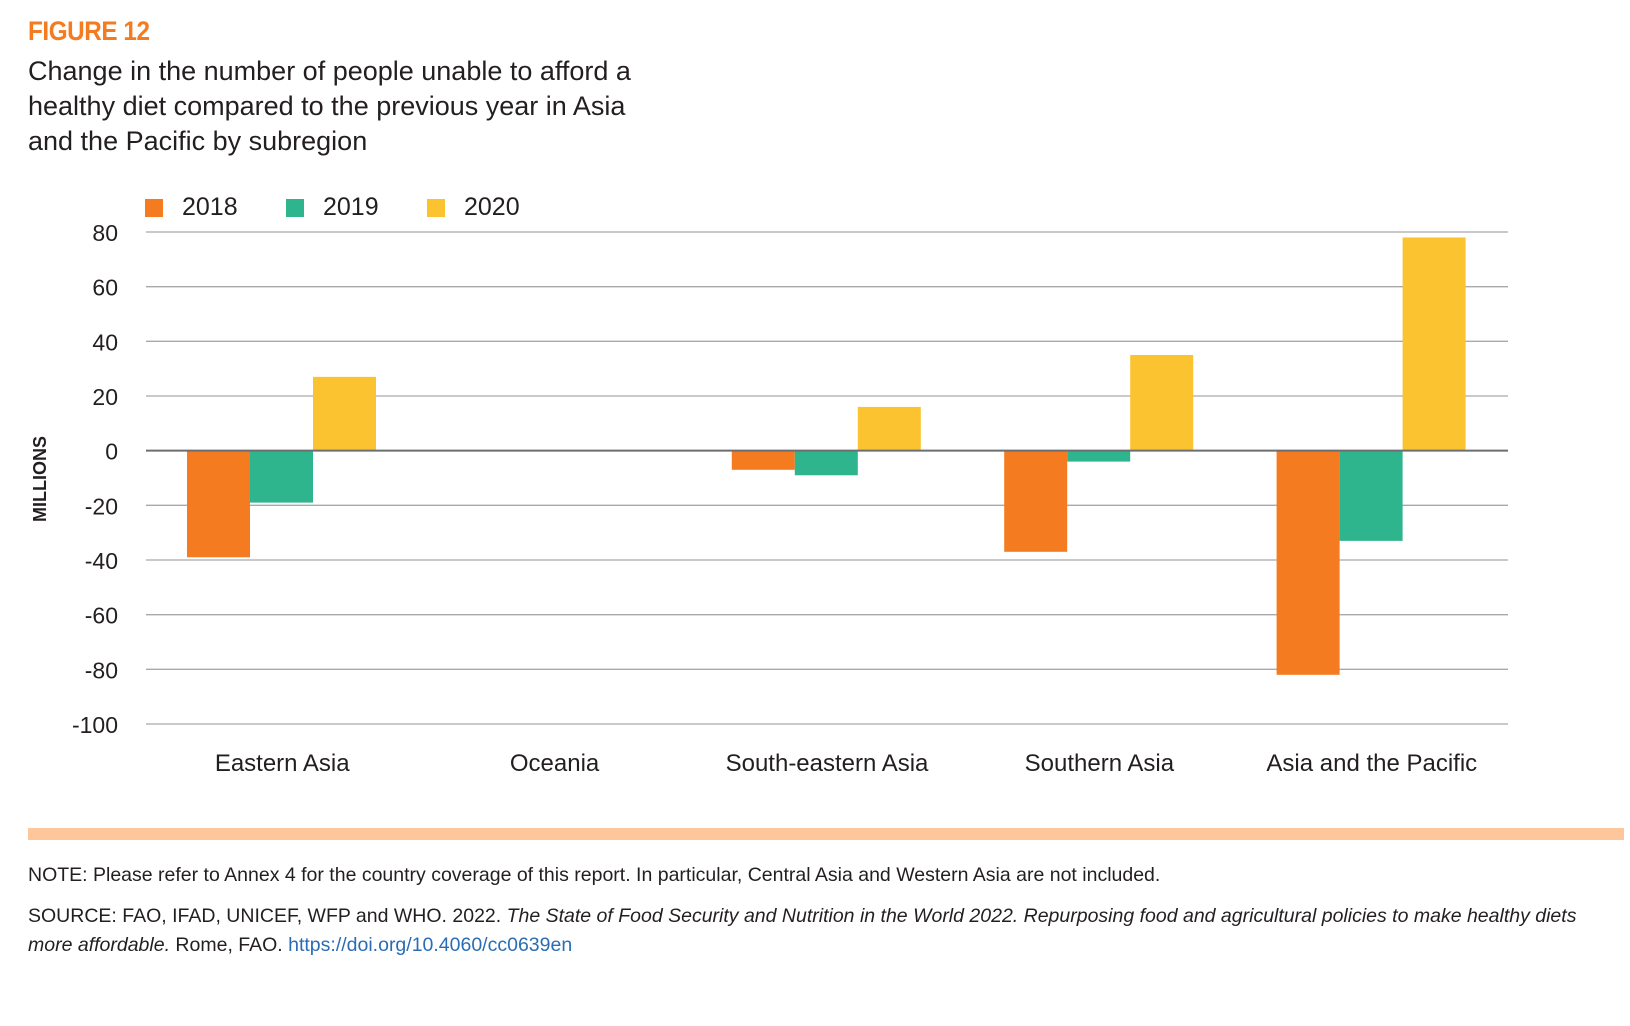  Describe the element at coordinates (101, 561) in the screenshot. I see `y-tick-label: -40` at that location.